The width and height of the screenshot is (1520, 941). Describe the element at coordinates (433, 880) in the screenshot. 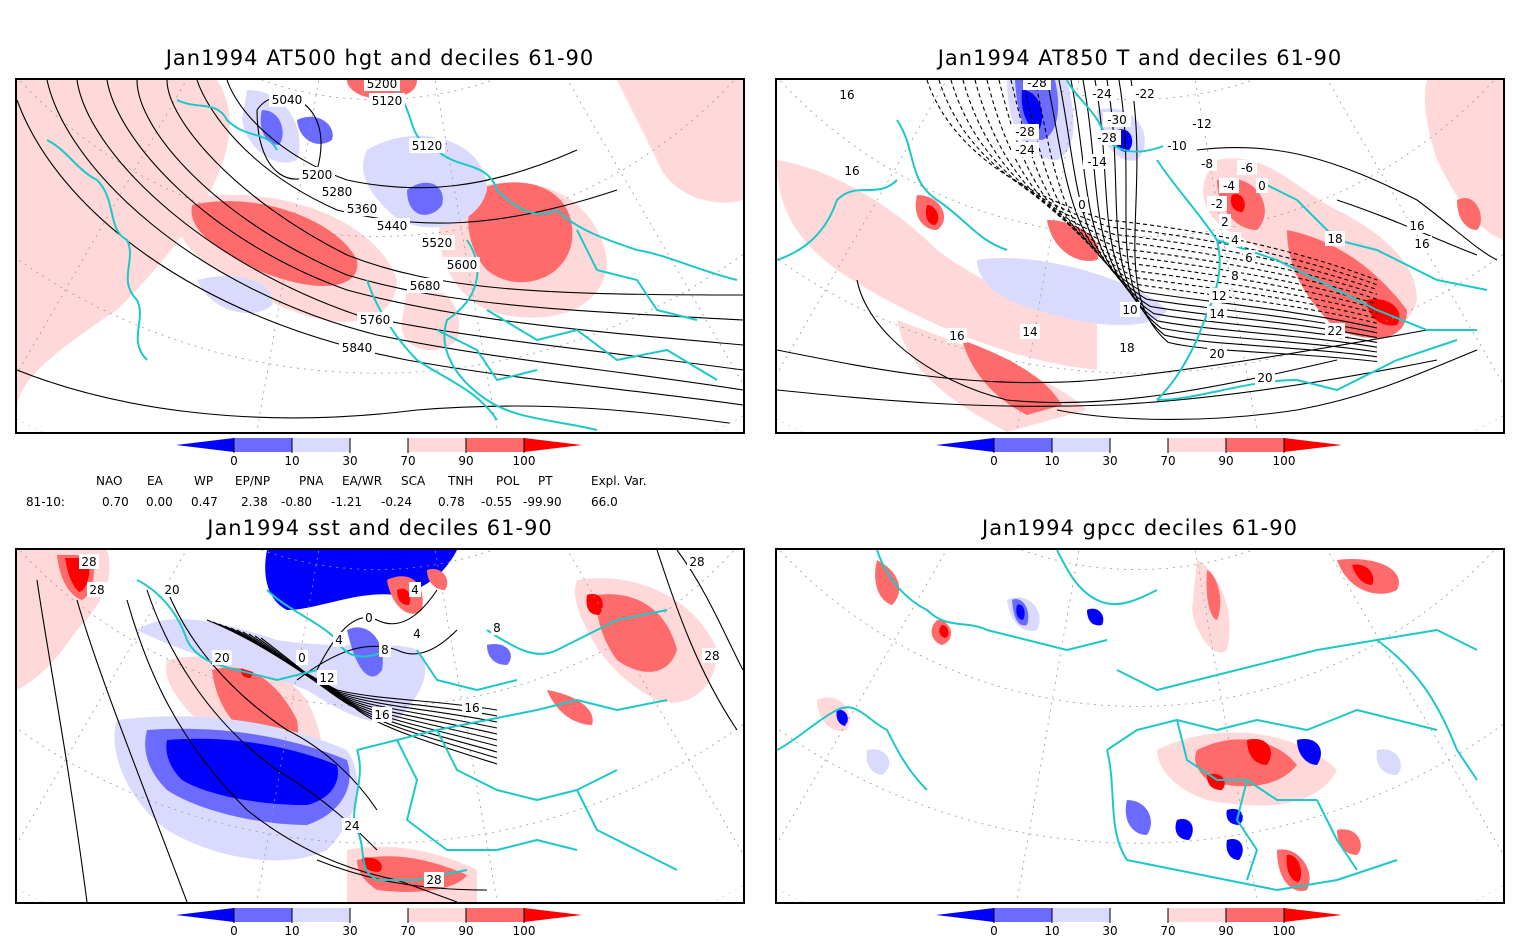

I see `contour-label: 28` at that location.